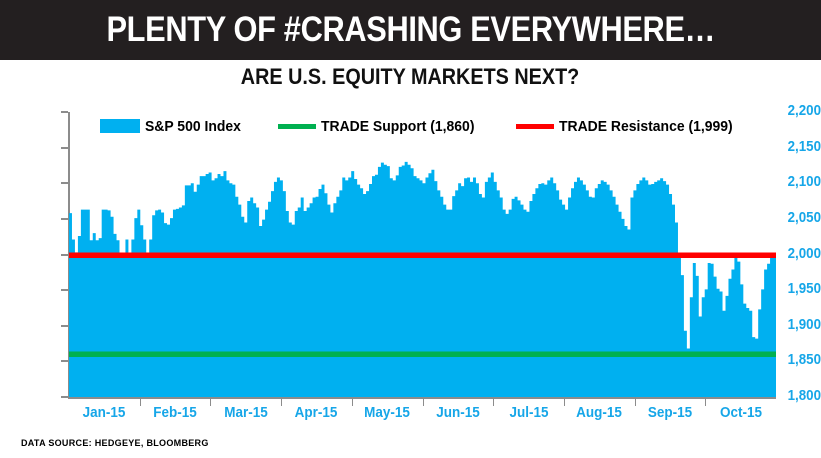 Image resolution: width=821 pixels, height=458 pixels. Describe the element at coordinates (670, 413) in the screenshot. I see `x-tick-label: Sep-15` at that location.